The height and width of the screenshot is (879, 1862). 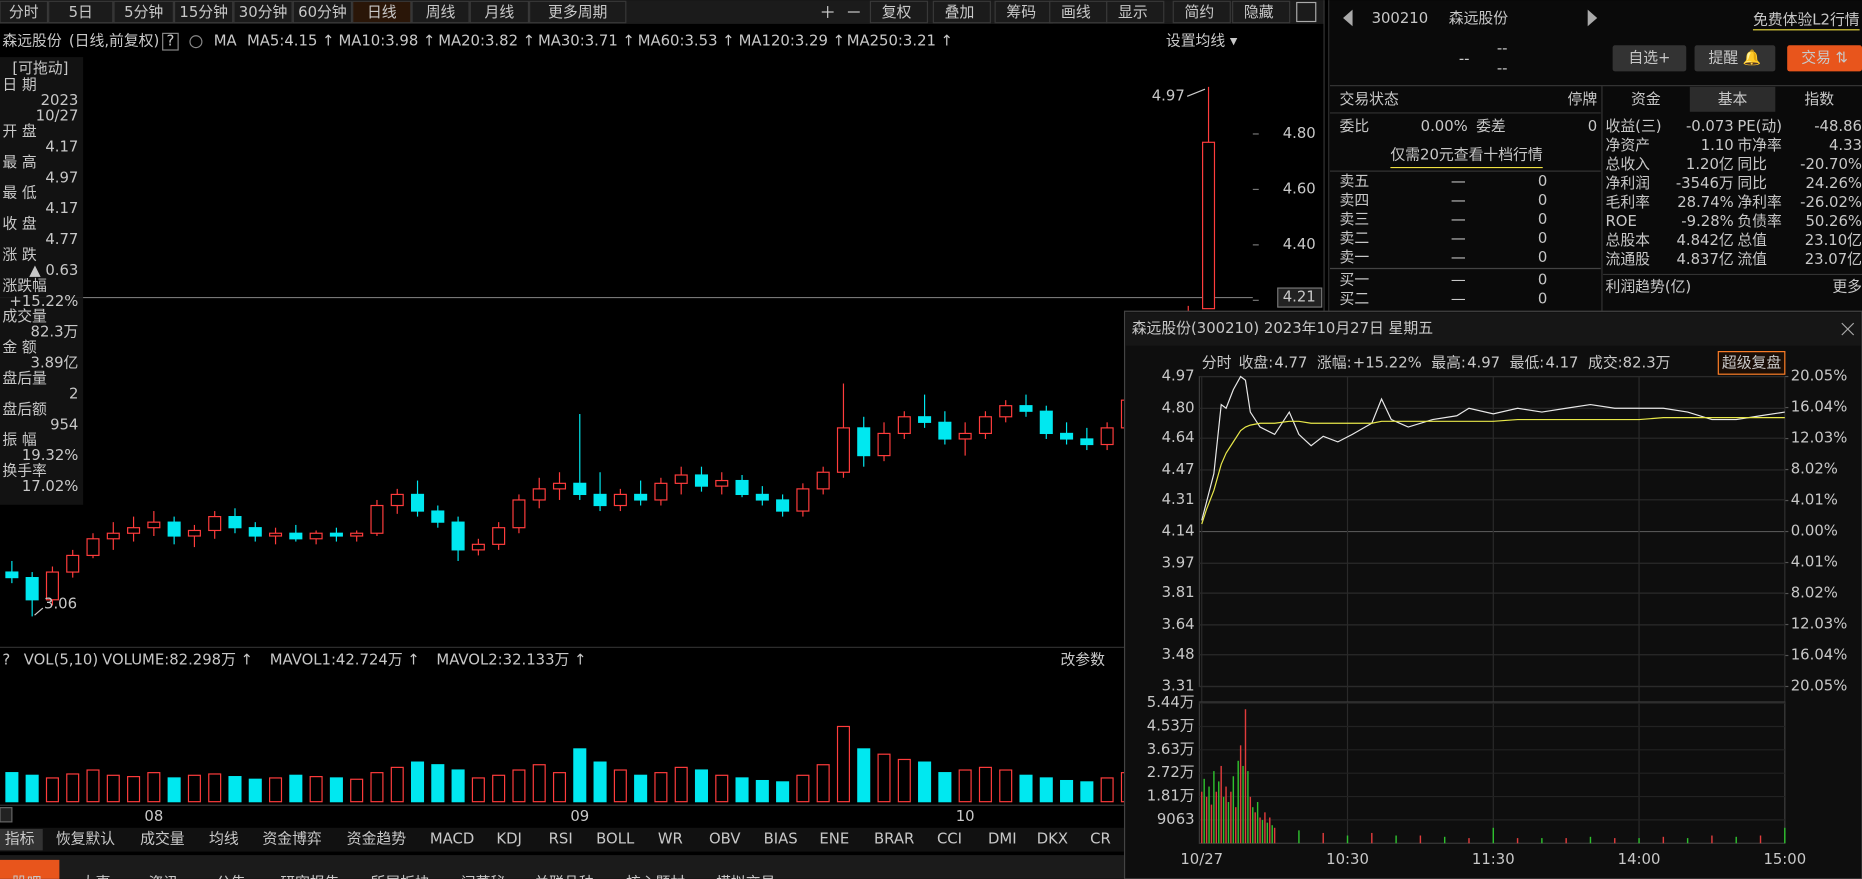 I want to click on tool-label: 复权, so click(x=897, y=12).